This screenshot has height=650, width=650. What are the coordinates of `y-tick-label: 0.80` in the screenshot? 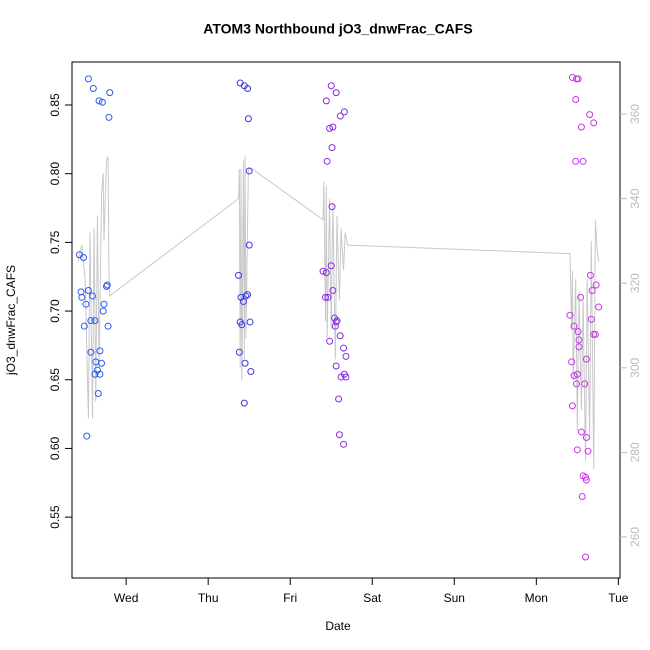 It's located at (55, 174).